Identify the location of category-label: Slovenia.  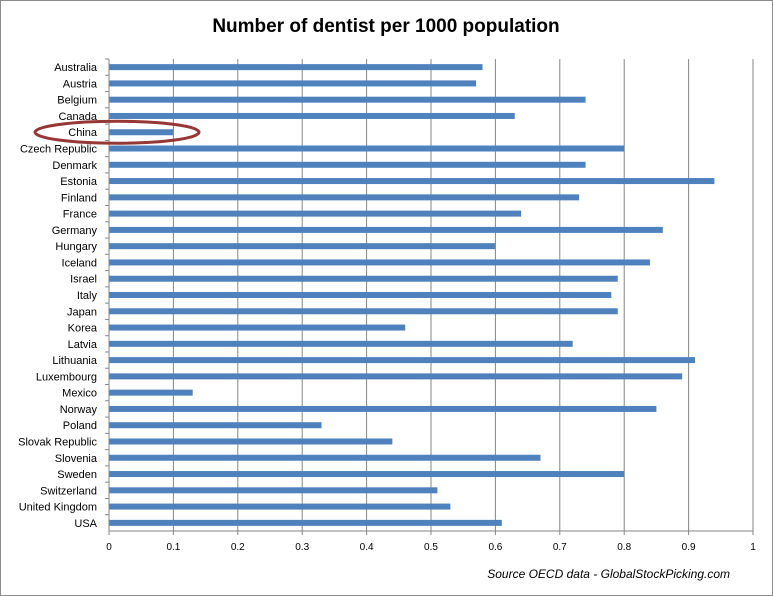
(76, 459).